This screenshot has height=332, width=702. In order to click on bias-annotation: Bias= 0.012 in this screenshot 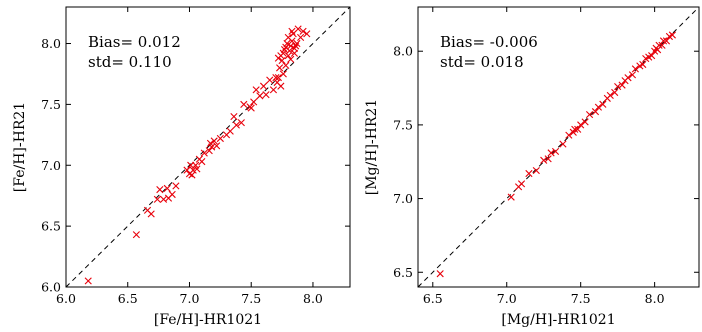, I will do `click(134, 42)`.